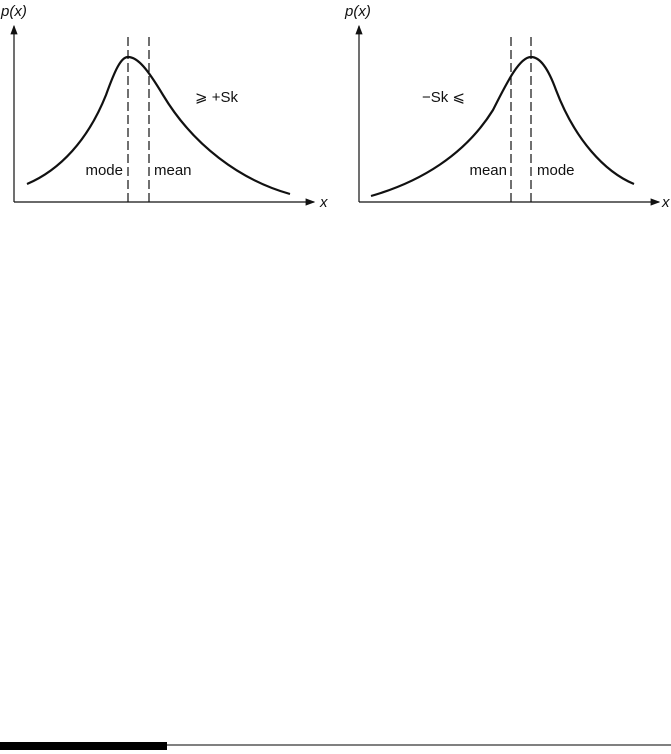 This screenshot has width=671, height=754. What do you see at coordinates (217, 97) in the screenshot?
I see `annotation: ⩾ +Sk` at bounding box center [217, 97].